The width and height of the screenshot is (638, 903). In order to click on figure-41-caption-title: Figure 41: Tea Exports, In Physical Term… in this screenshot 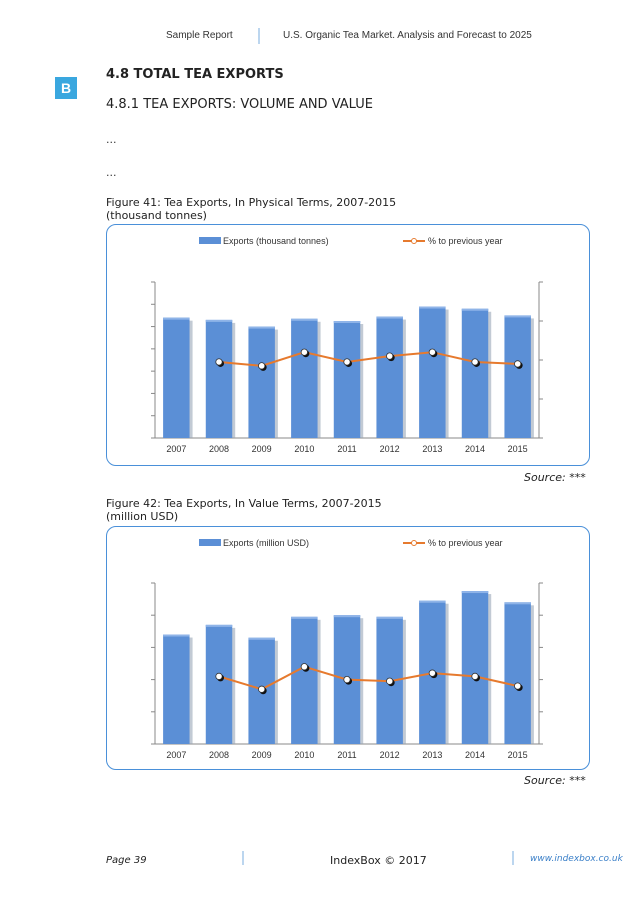, I will do `click(251, 202)`.